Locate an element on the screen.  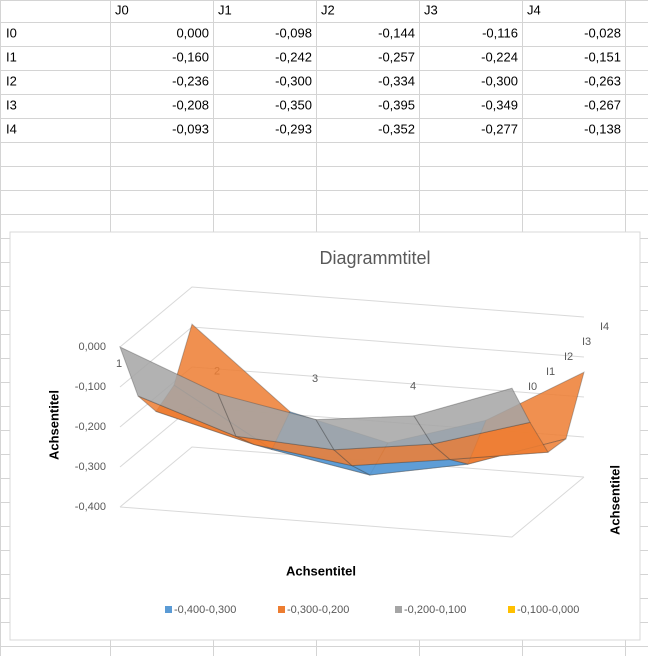
legend-label: -0,400-0,300 is located at coordinates (205, 610).